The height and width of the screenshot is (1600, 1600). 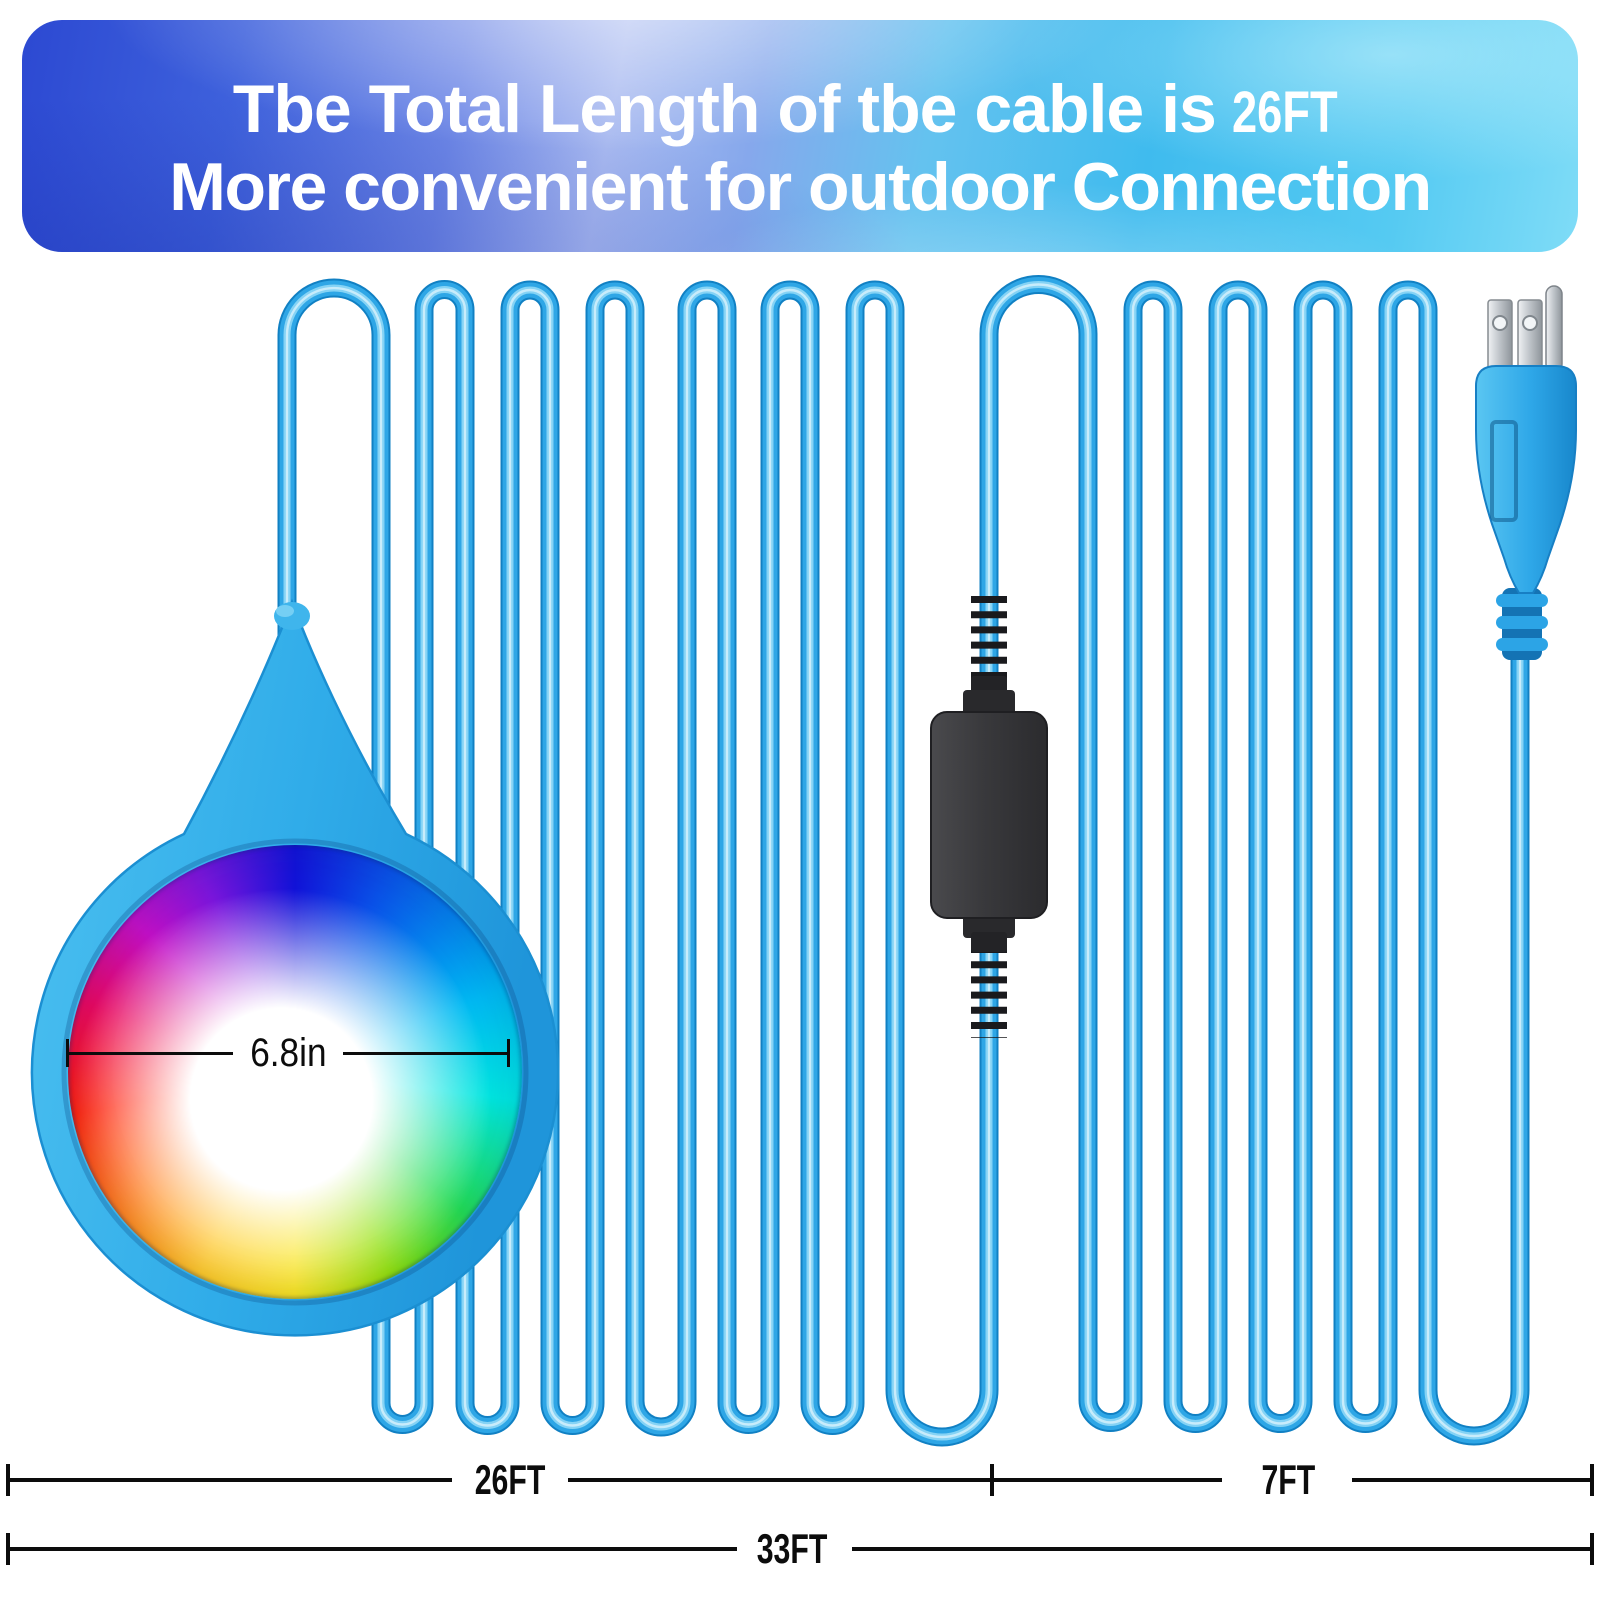 What do you see at coordinates (1288, 1479) in the screenshot?
I see `plug-section-label: 7FT` at bounding box center [1288, 1479].